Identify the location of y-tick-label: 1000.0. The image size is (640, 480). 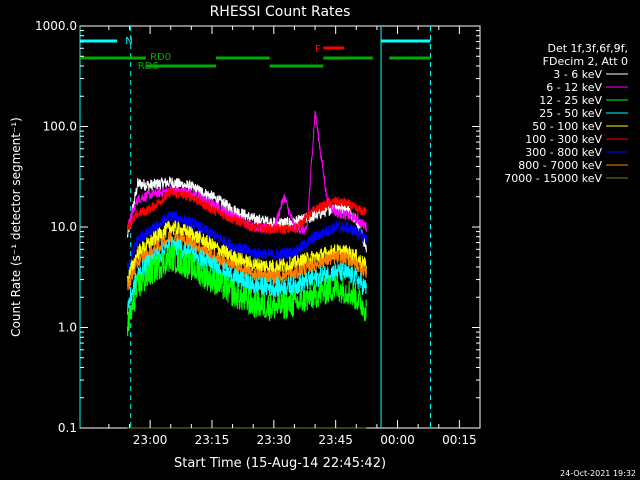
(56, 26).